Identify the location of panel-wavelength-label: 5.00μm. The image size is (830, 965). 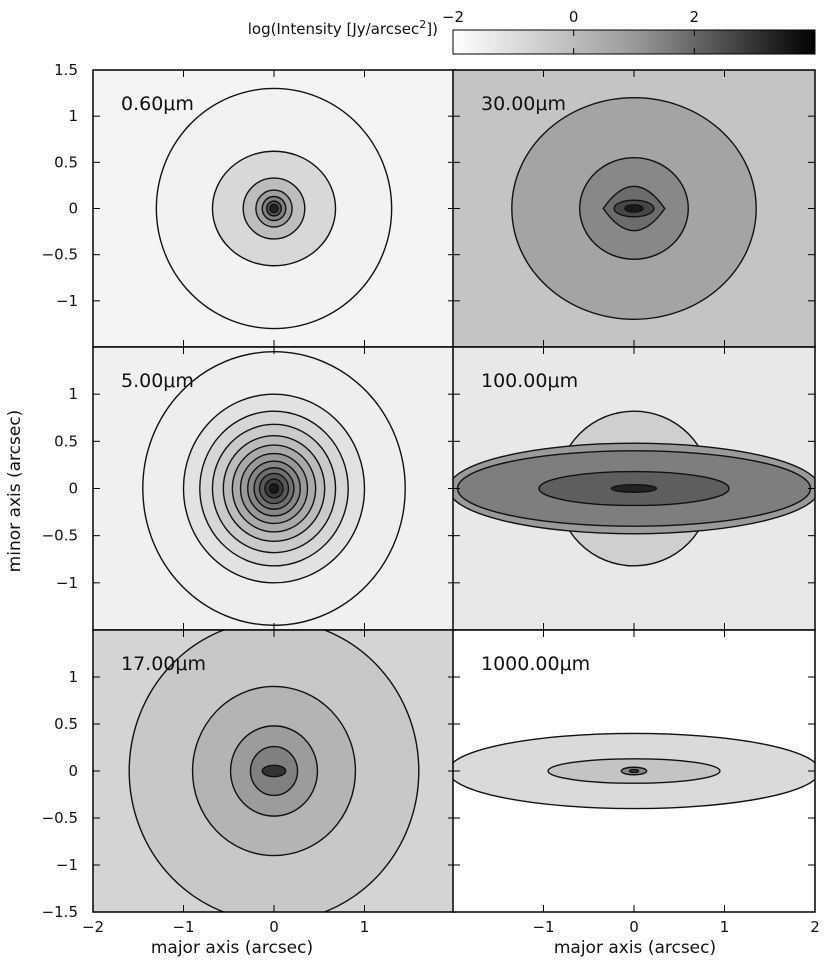
(157, 381).